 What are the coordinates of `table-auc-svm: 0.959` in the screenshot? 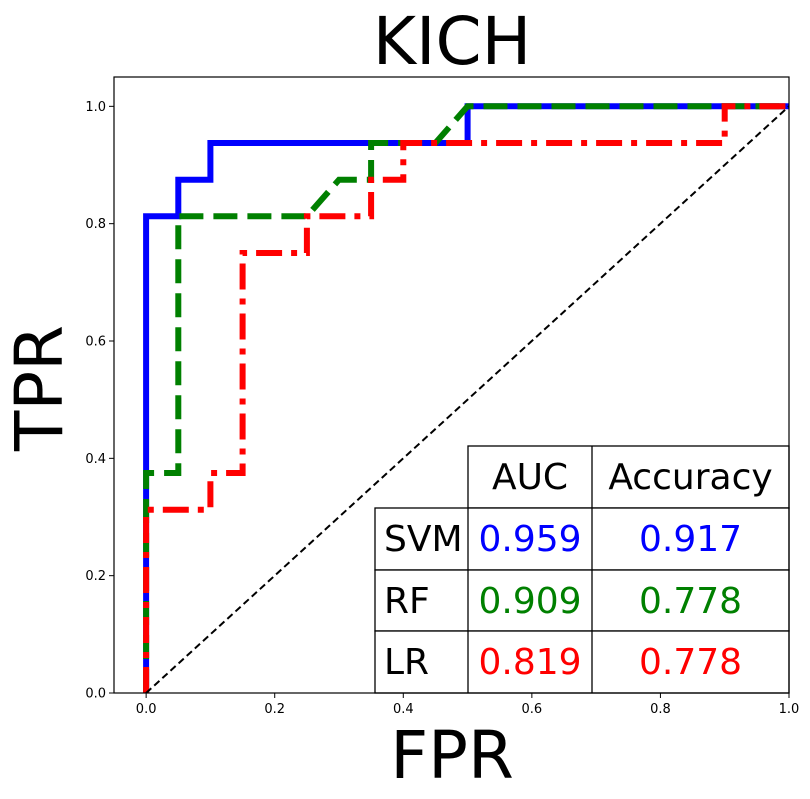 It's located at (529, 539).